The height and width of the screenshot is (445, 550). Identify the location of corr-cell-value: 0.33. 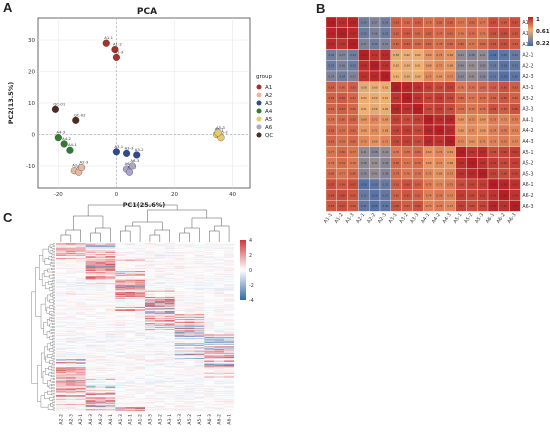
(364, 33).